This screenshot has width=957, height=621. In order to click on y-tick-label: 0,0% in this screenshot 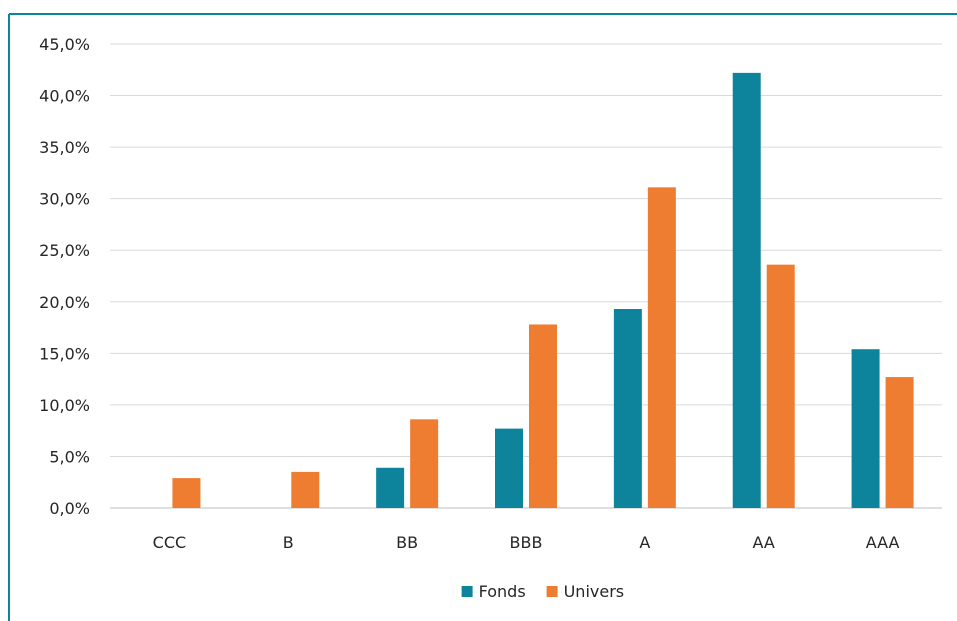, I will do `click(69, 508)`.